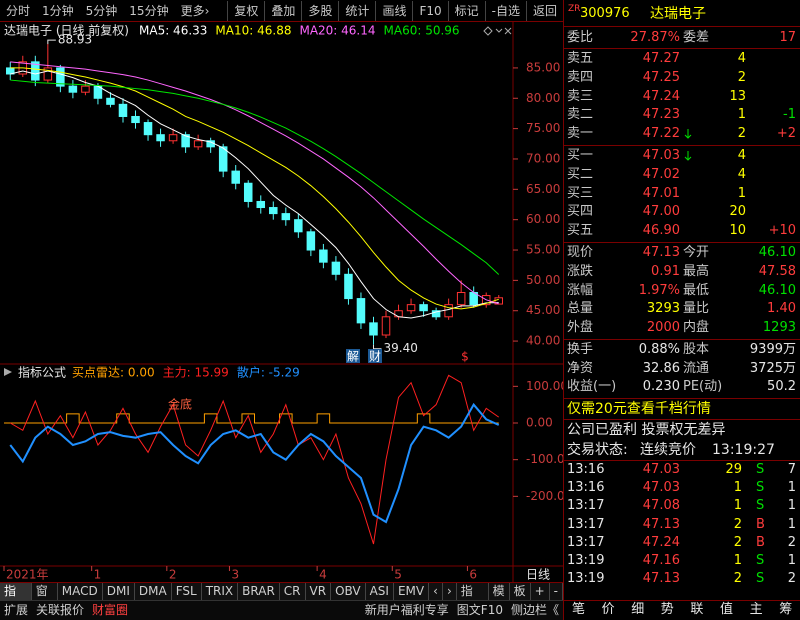  Describe the element at coordinates (505, 10) in the screenshot. I see `toolbar-button: -自选` at that location.